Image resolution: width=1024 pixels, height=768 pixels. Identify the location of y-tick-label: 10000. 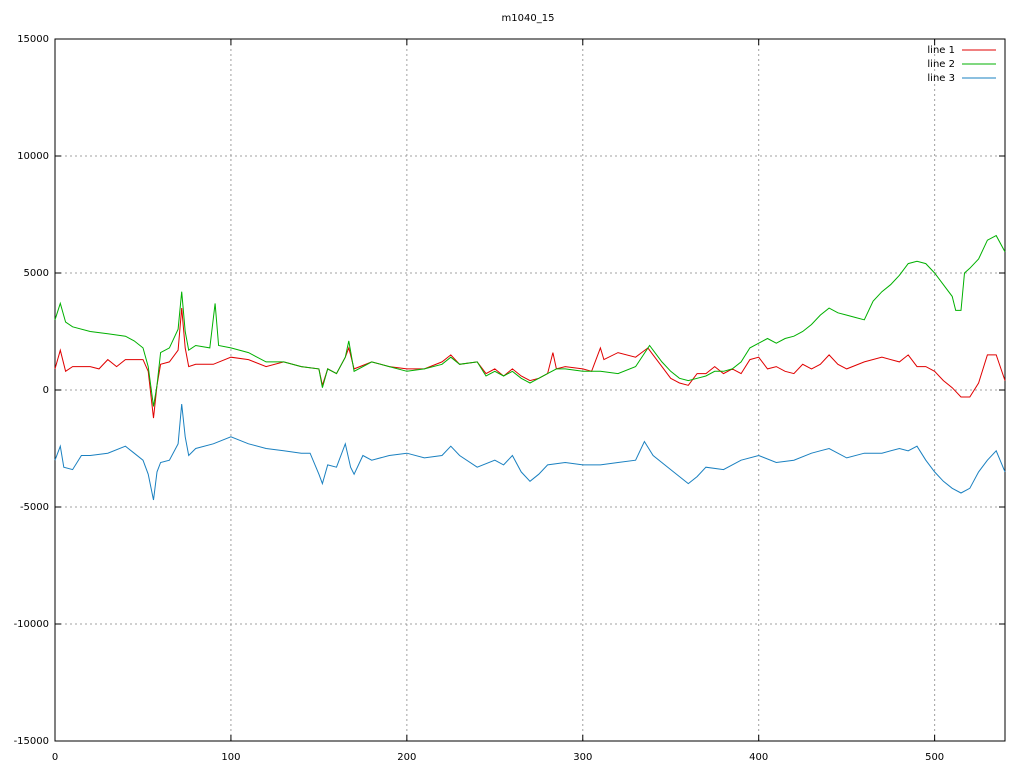
(33, 156).